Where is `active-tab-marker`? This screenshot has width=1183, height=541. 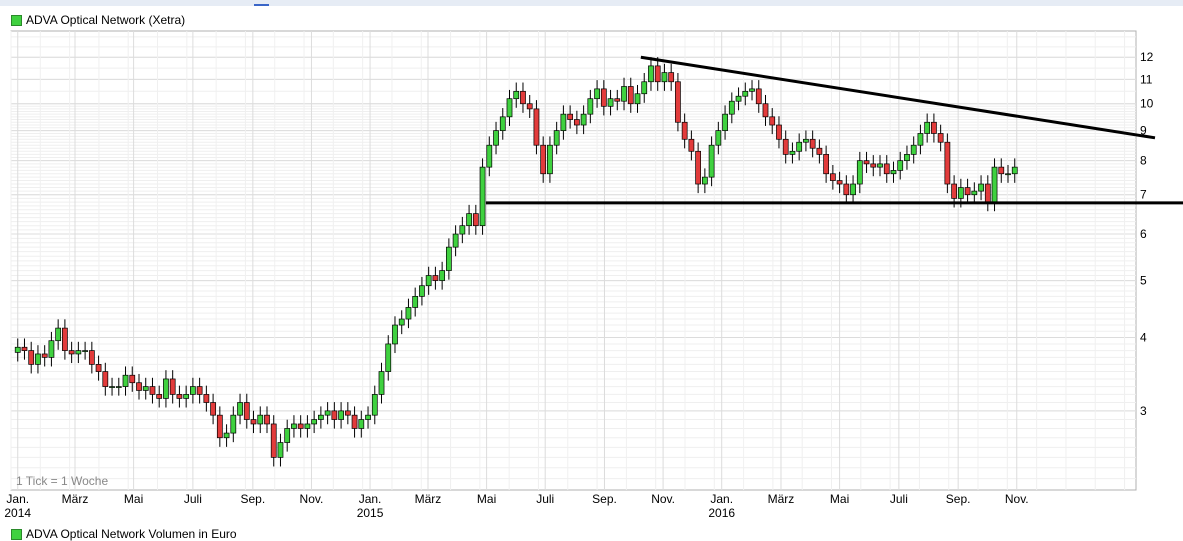 active-tab-marker is located at coordinates (261, 5).